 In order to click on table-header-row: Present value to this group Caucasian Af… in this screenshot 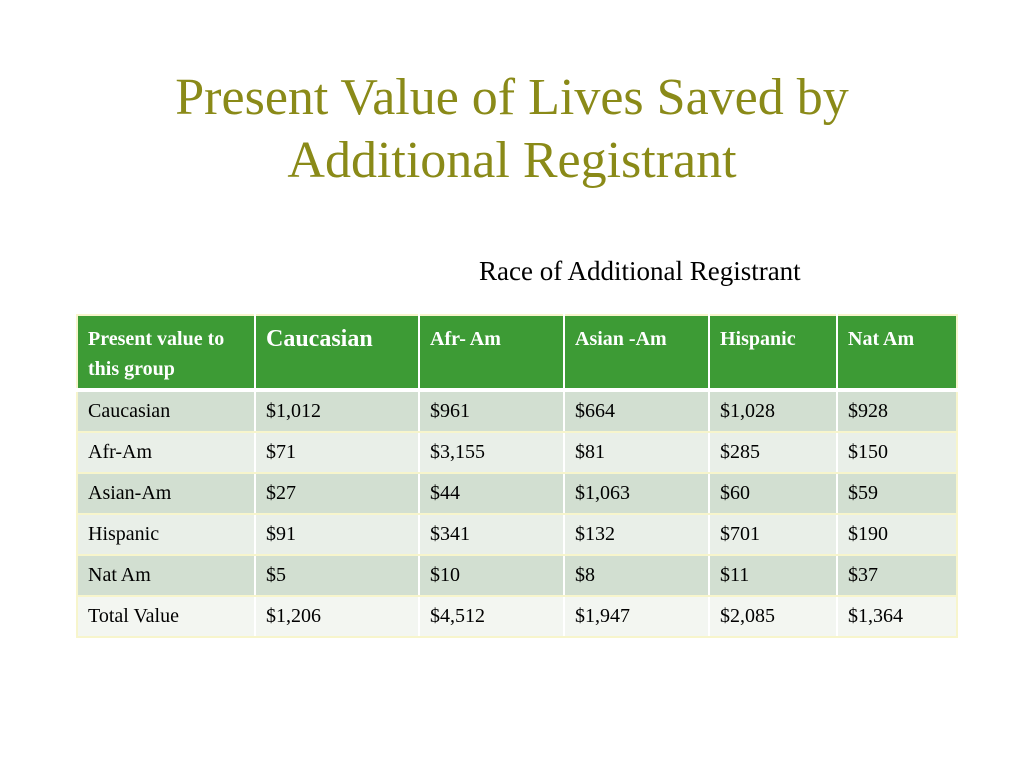, I will do `click(517, 353)`.